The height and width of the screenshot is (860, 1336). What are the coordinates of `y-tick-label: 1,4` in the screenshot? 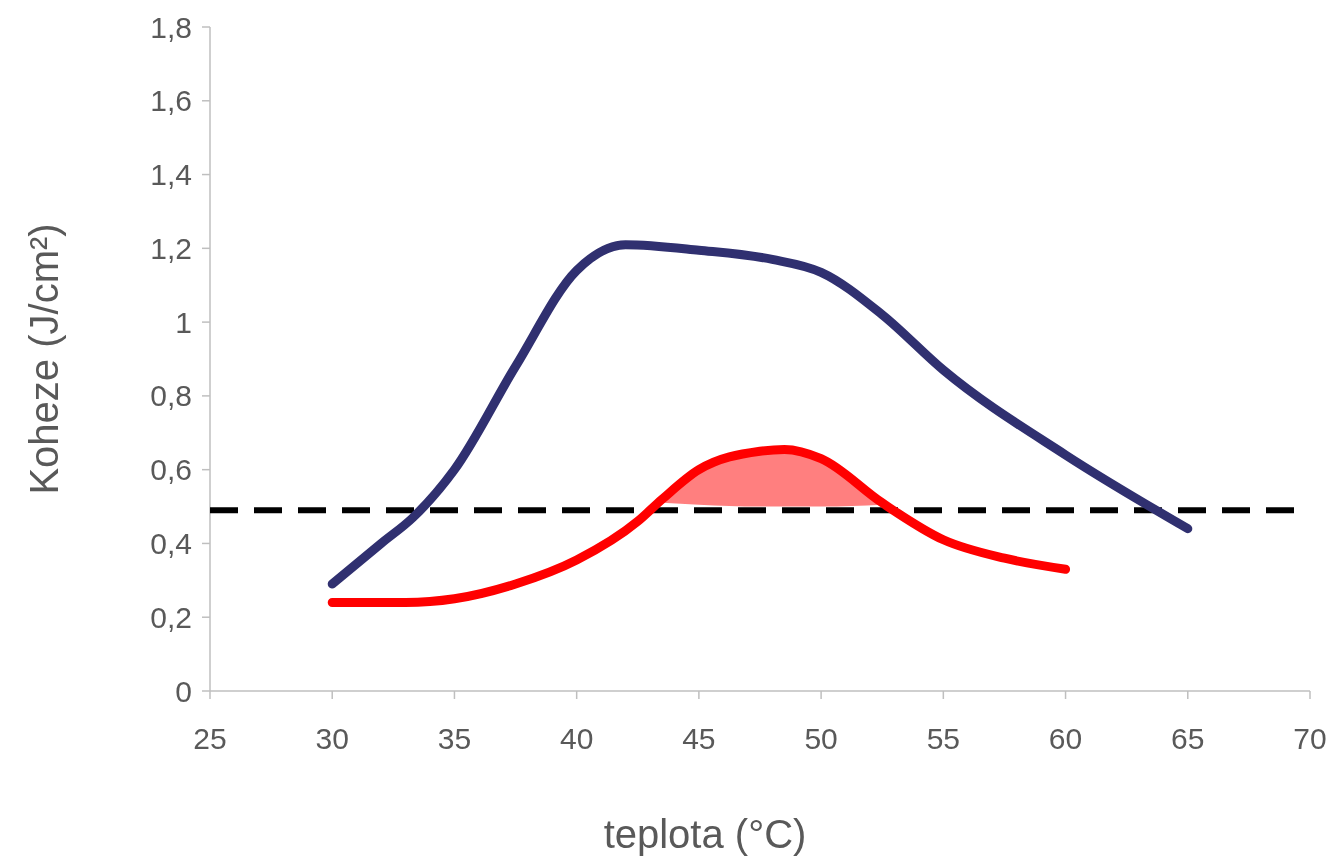 It's located at (171, 175).